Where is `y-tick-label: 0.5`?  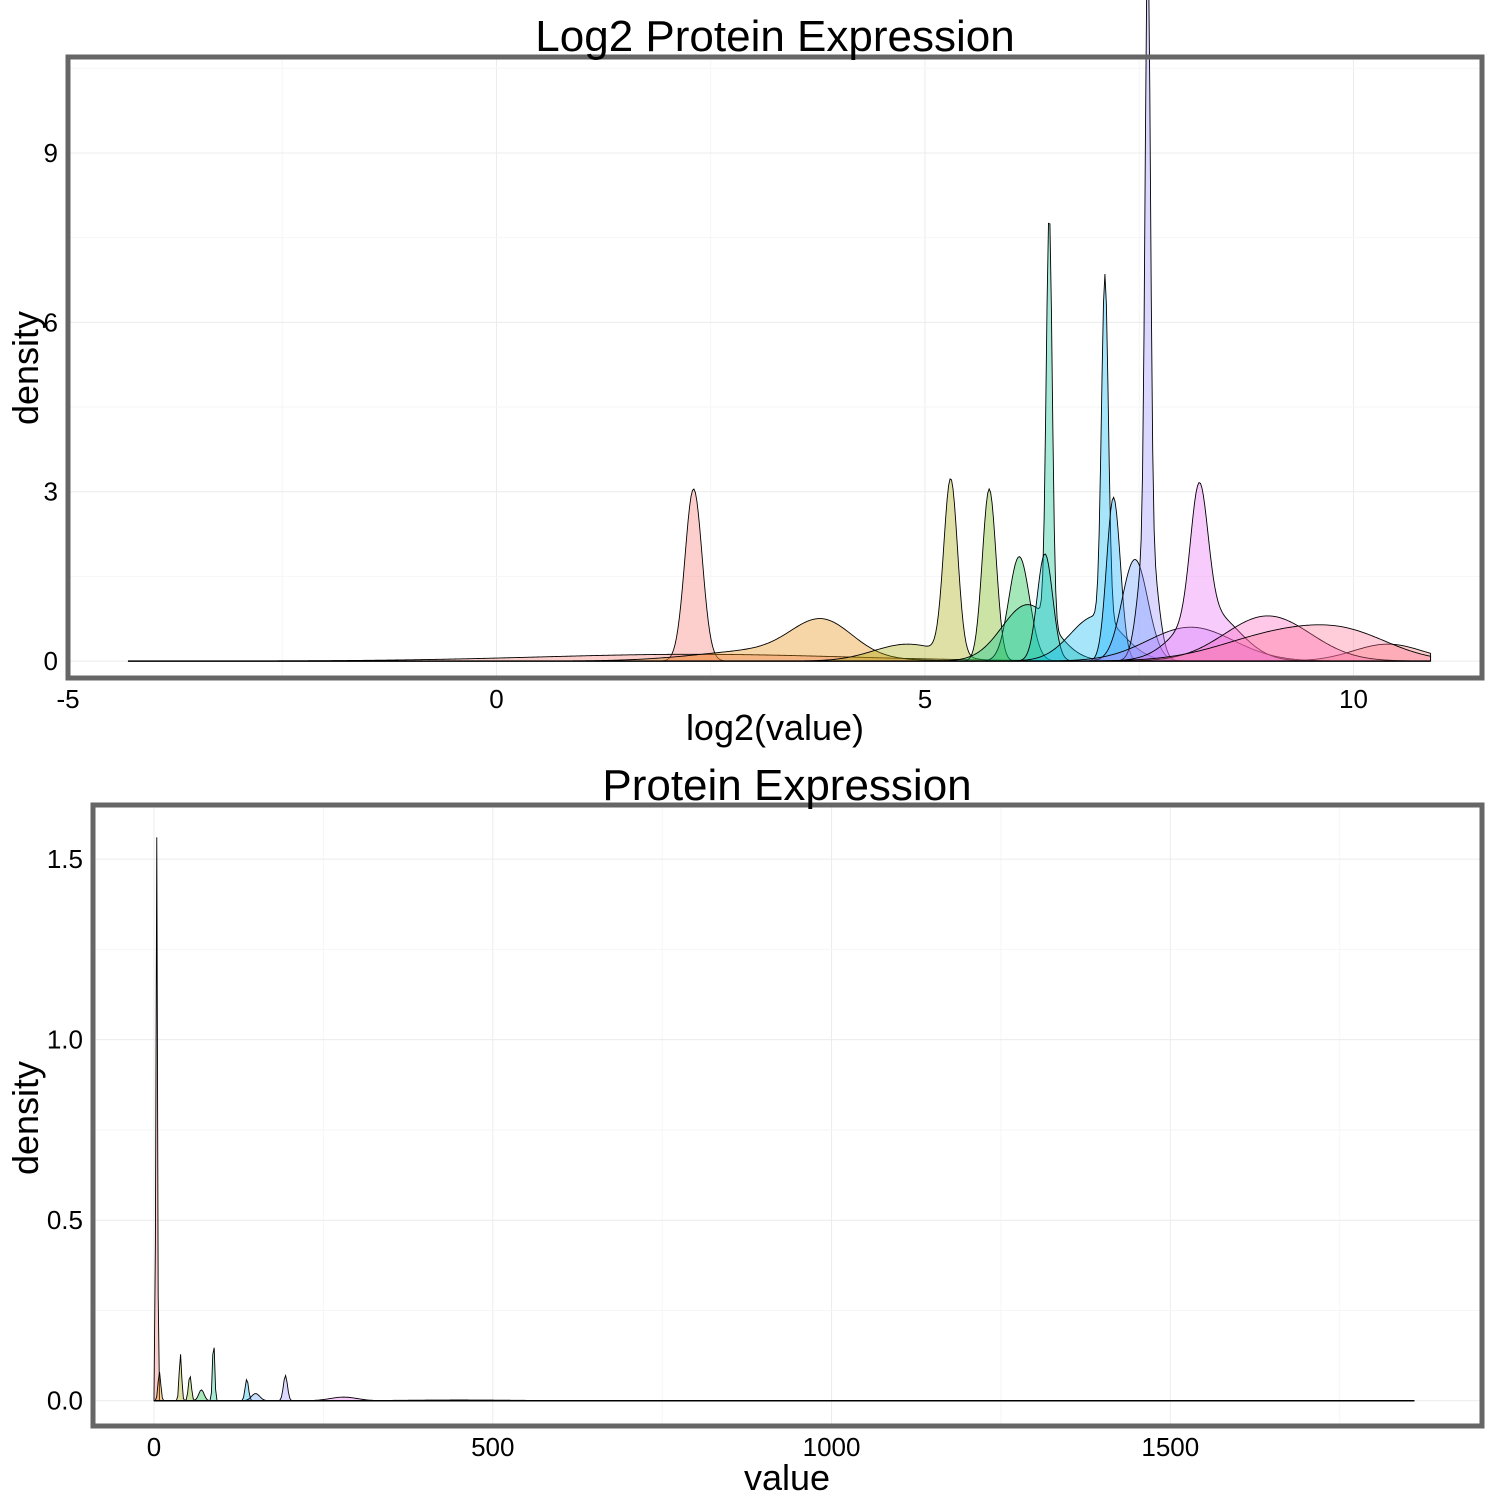
y-tick-label: 0.5 is located at coordinates (65, 1220).